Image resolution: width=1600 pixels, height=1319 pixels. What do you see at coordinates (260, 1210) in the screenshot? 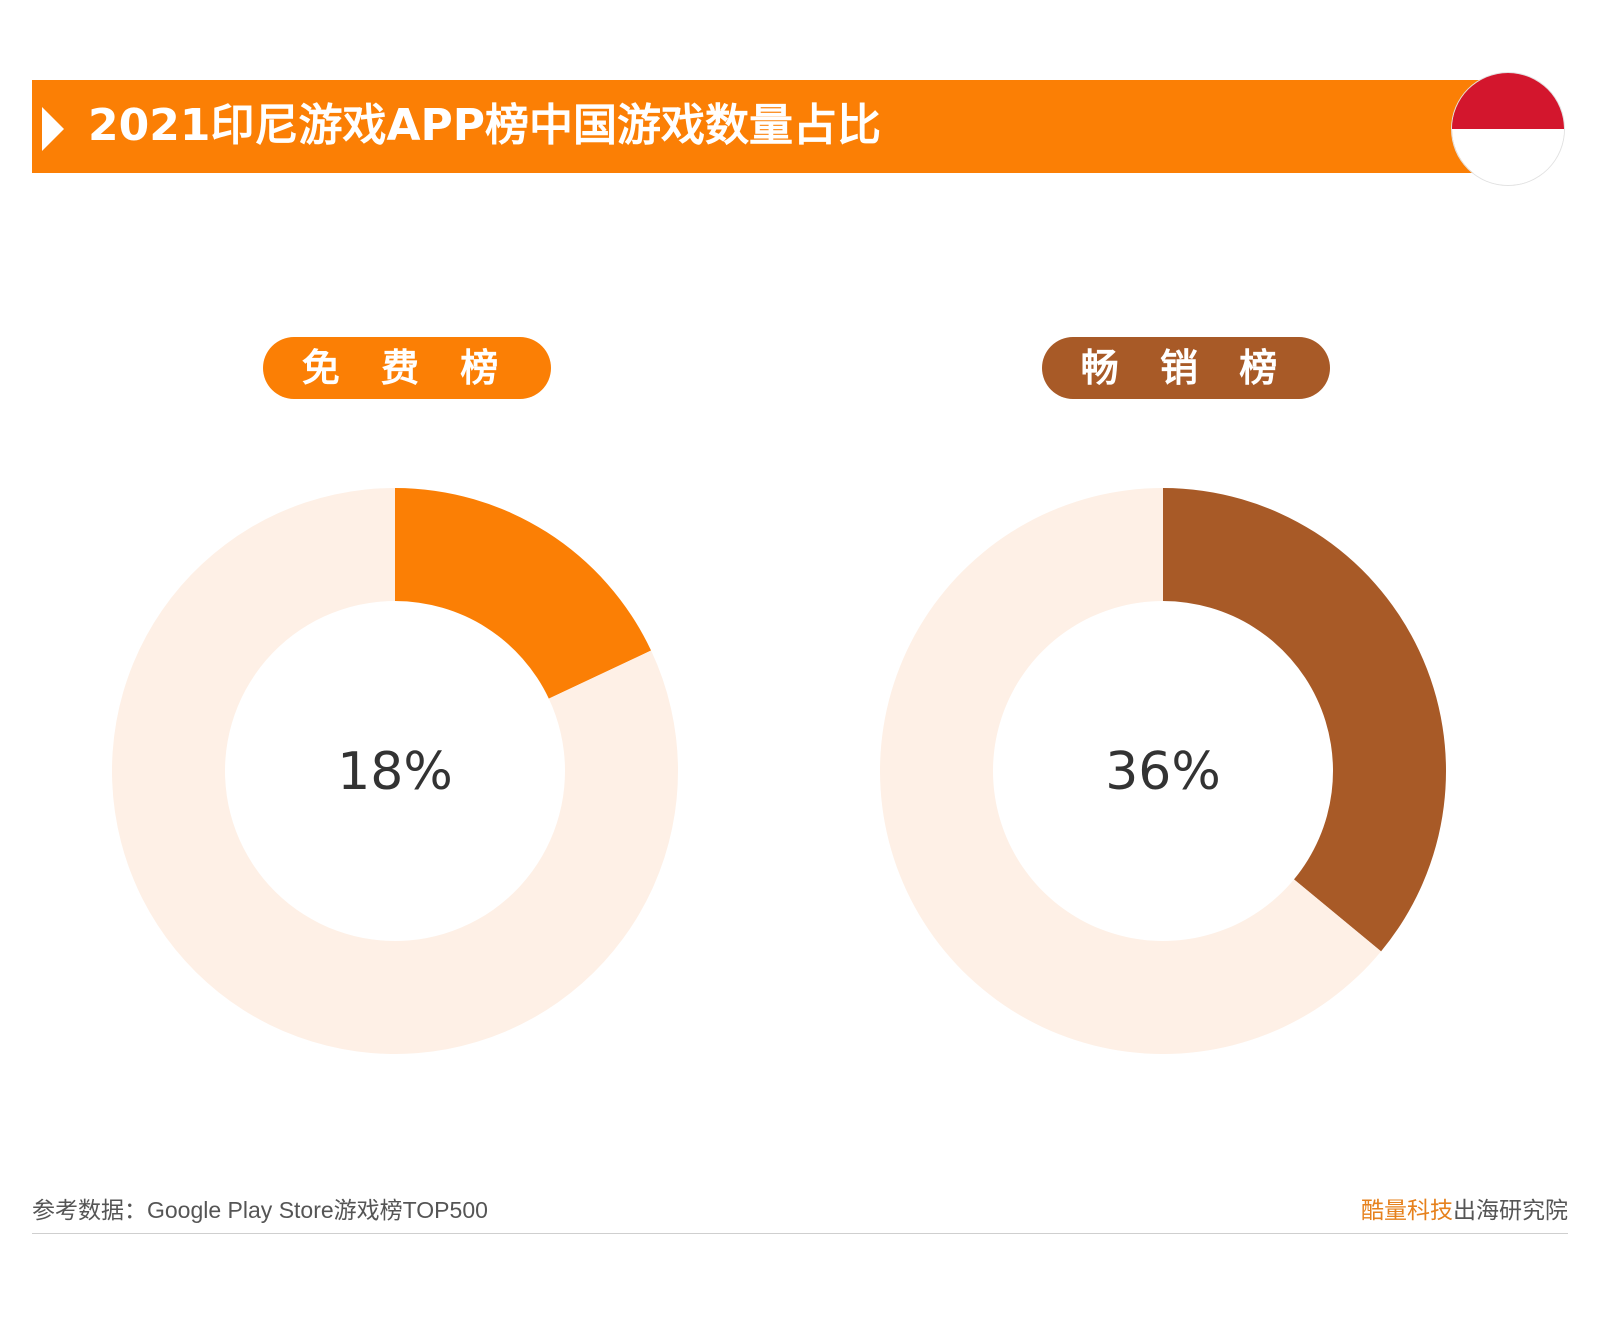
I see `source-note: 参考数据：Google Play Store游戏榜TOP500` at bounding box center [260, 1210].